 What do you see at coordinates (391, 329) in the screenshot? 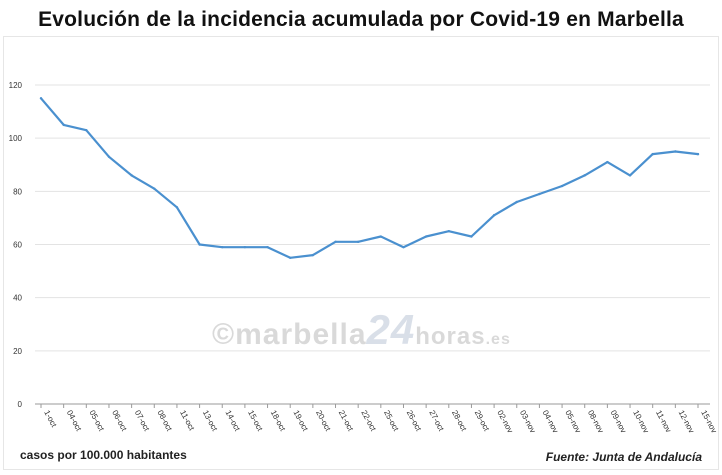
I see `watermark-number: 24` at bounding box center [391, 329].